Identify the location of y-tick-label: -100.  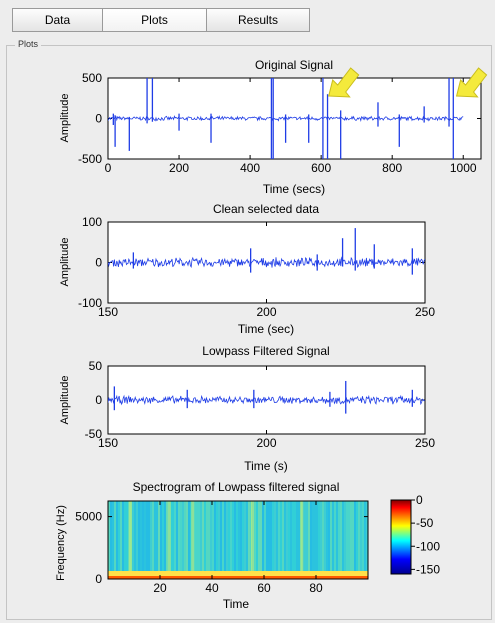
(90, 303).